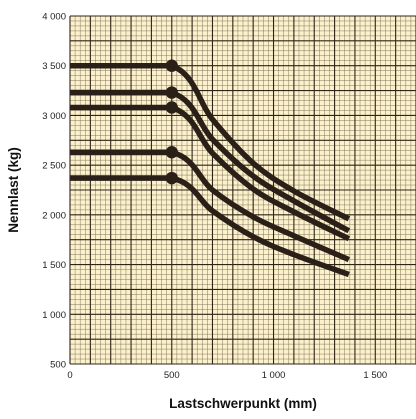  Describe the element at coordinates (54, 215) in the screenshot. I see `y-tick-label: 2 000` at that location.